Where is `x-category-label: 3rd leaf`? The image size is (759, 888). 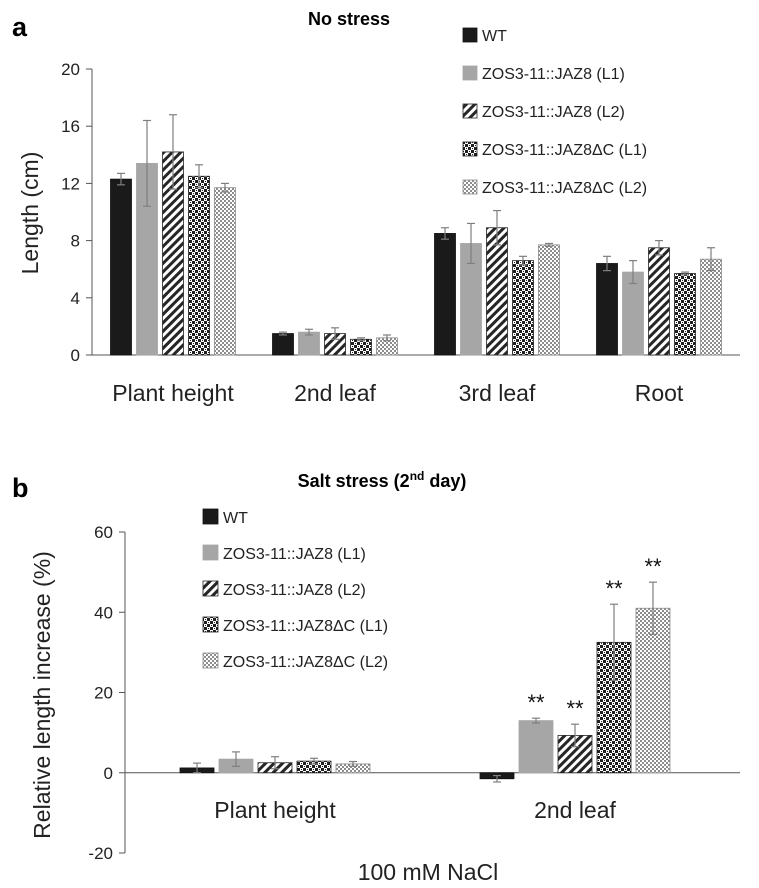
x-category-label: 3rd leaf is located at coordinates (497, 393).